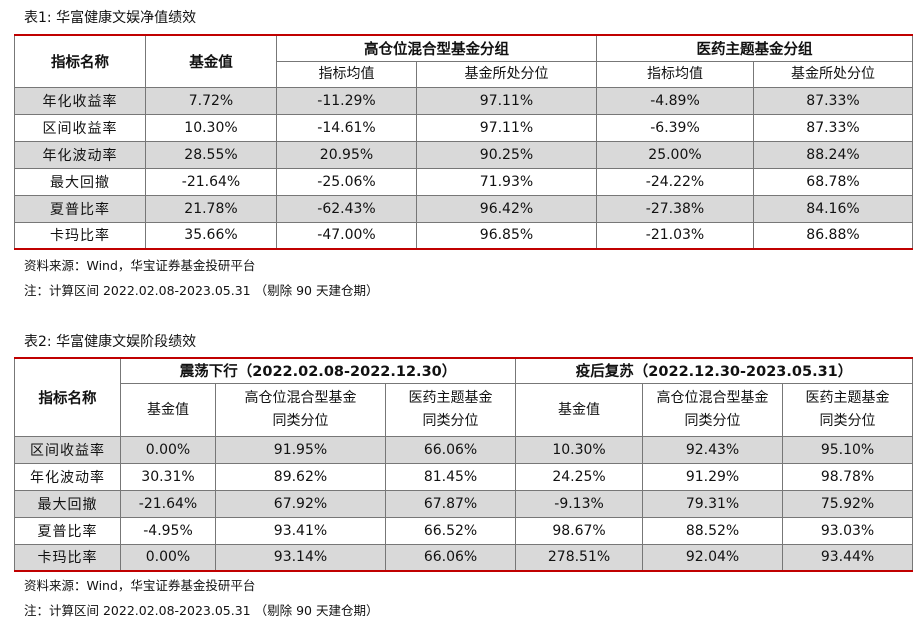 Image resolution: width=922 pixels, height=623 pixels. Describe the element at coordinates (713, 409) in the screenshot. I see `header-period-b-mixed-percentile: 高仓位混合型基金 同类分位` at that location.